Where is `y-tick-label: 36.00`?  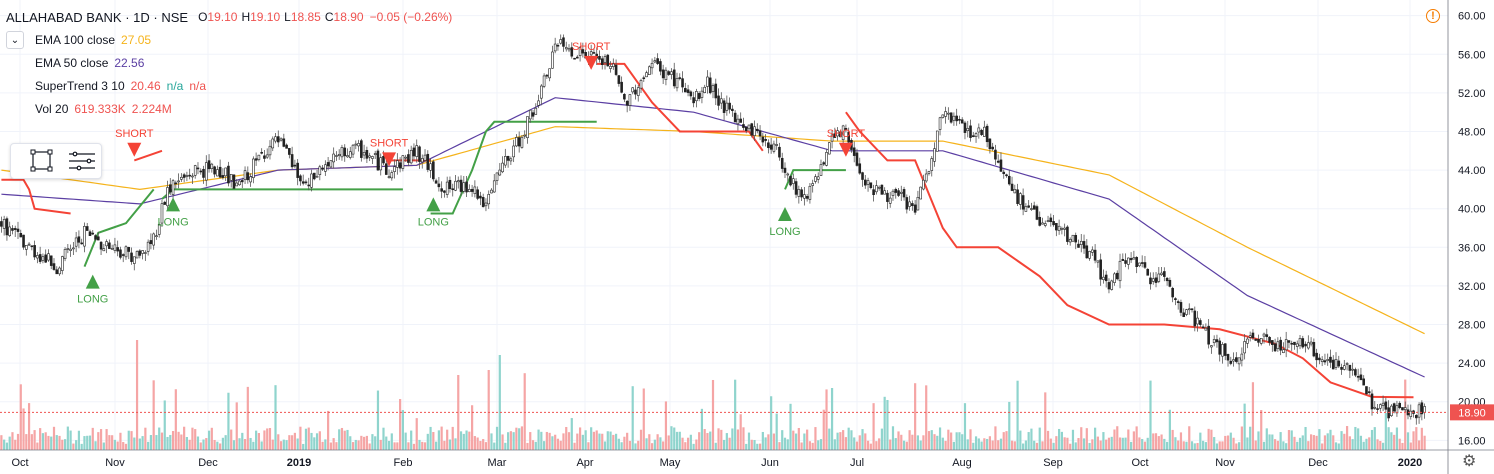
y-tick-label: 36.00 is located at coordinates (1472, 248).